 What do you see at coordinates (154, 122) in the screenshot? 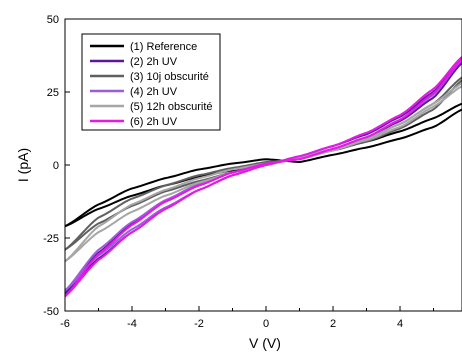
I see `legend-label: (6) 2h UV` at bounding box center [154, 122].